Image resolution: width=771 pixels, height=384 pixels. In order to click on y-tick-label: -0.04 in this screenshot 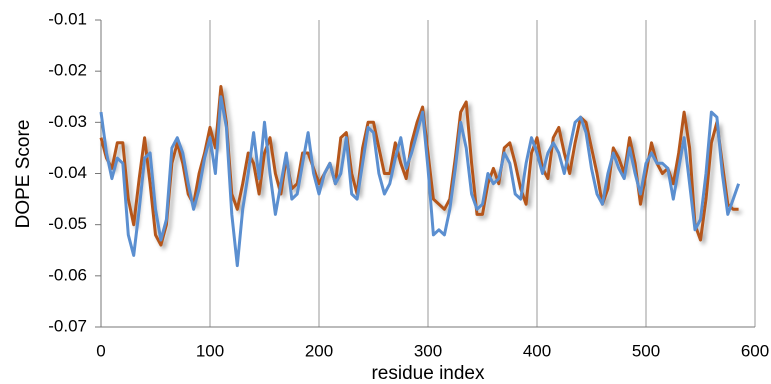, I will do `click(67, 172)`.